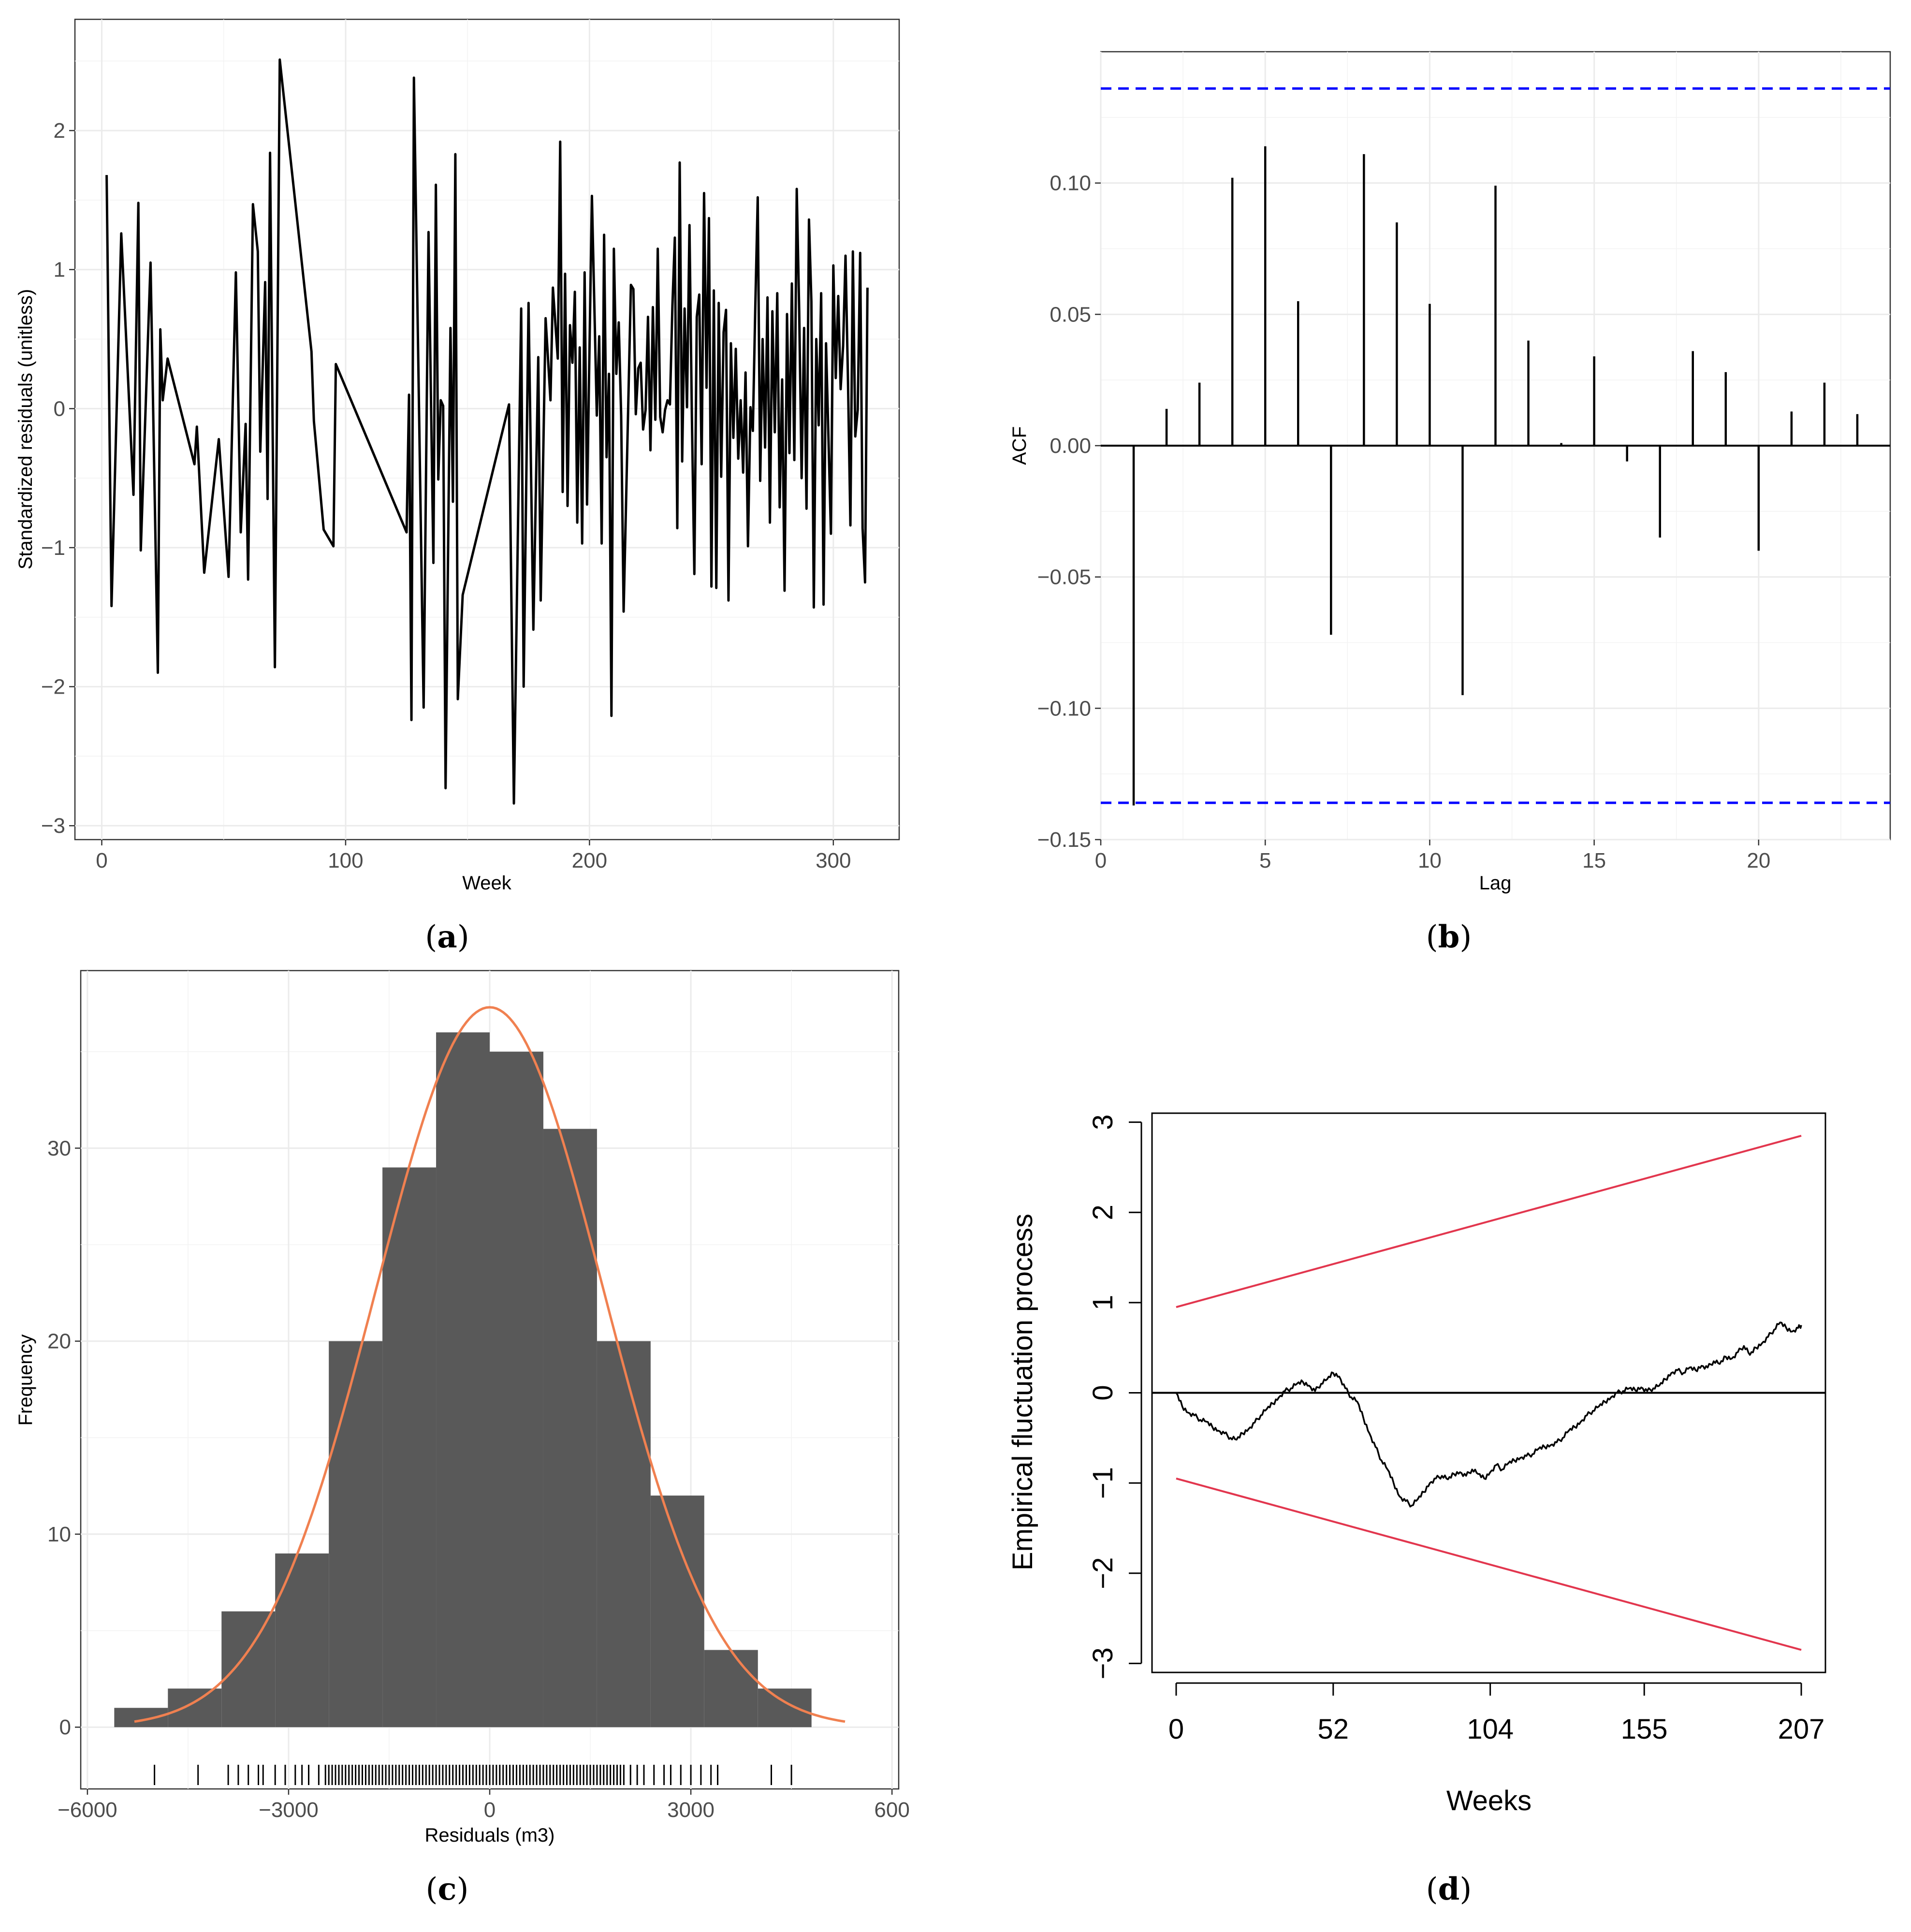  I want to click on y-tick-label: 3, so click(1103, 1122).